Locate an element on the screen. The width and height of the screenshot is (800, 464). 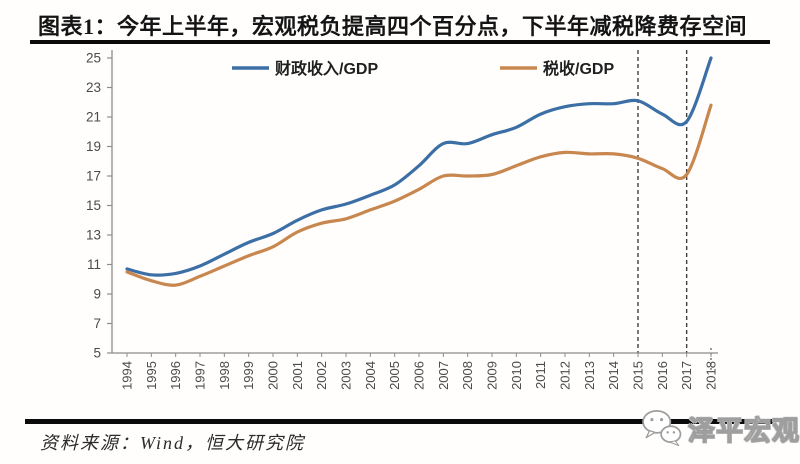
chart-title: 图表1：今年上半年，宏观税负提高四个百分点，下半年减税降费存空间 is located at coordinates (393, 26).